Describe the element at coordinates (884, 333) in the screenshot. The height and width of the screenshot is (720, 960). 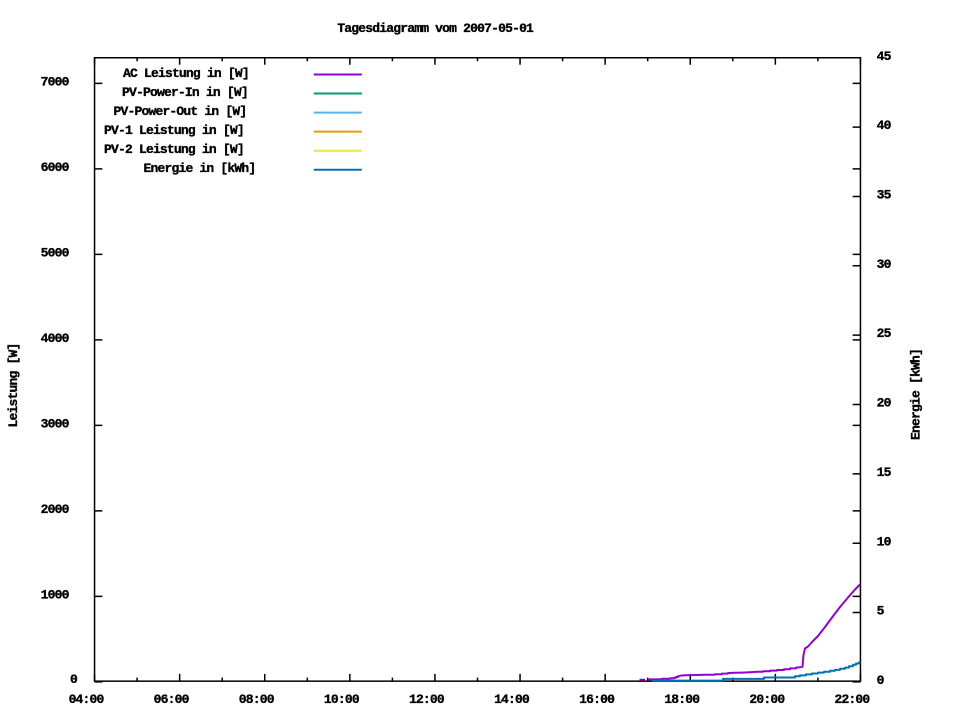
I see `svg-text: 25` at that location.